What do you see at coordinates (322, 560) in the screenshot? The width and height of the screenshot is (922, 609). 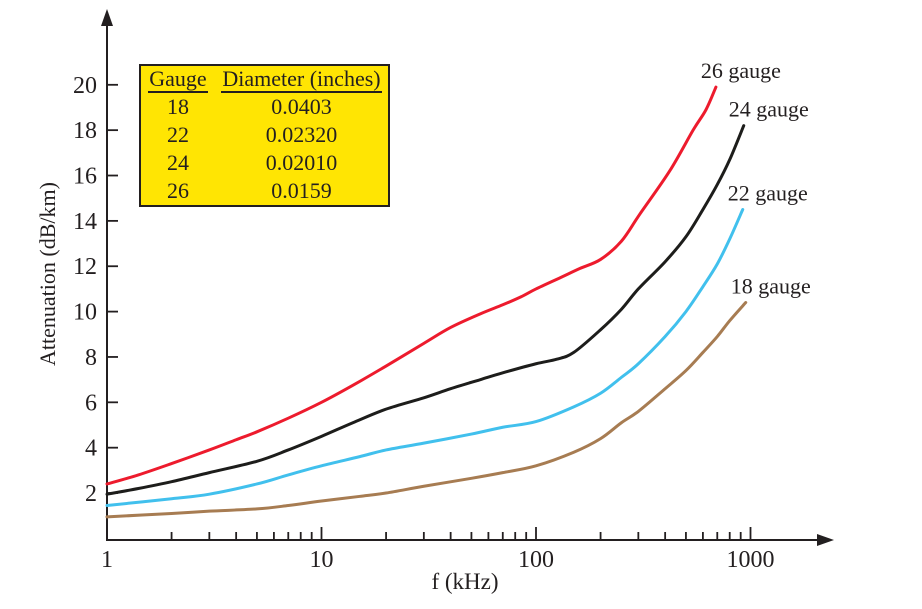 I see `x-tick-label: 10` at bounding box center [322, 560].